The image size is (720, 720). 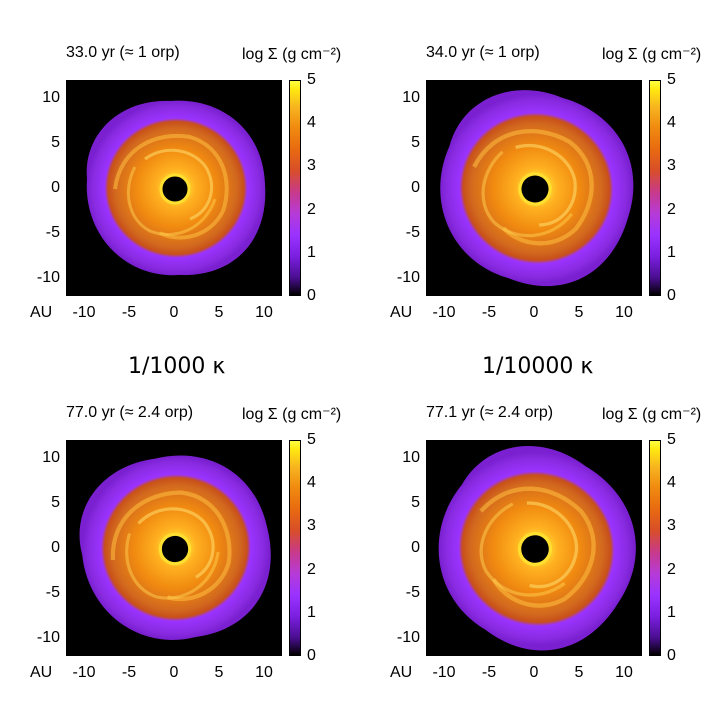 I want to click on panel-title: 77.0 yr (≈ 2.4 orp), so click(x=130, y=412).